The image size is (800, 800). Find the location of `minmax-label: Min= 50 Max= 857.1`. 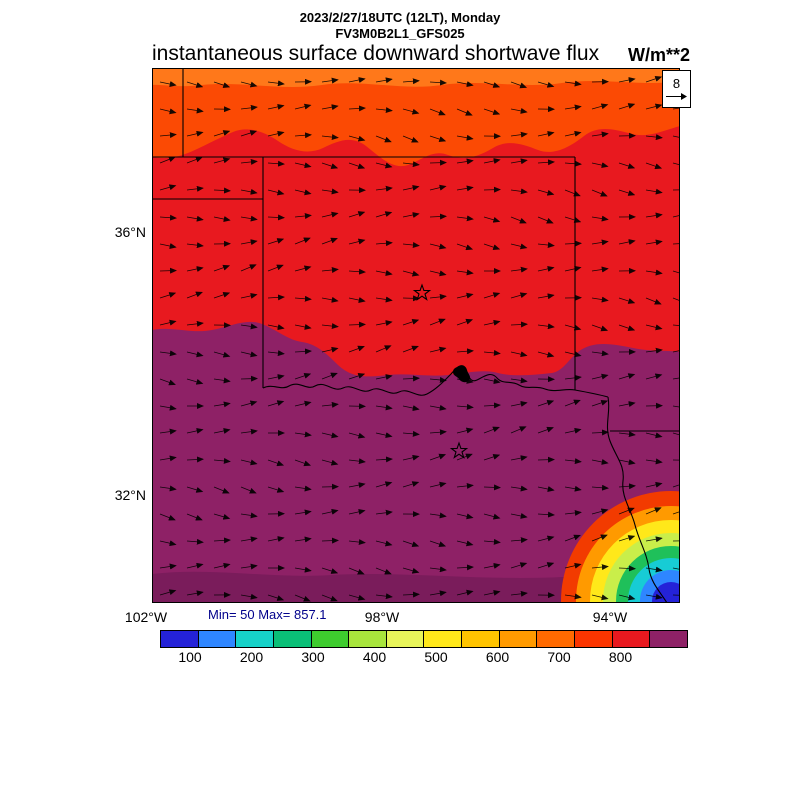

minmax-label: Min= 50 Max= 857.1 is located at coordinates (267, 614).